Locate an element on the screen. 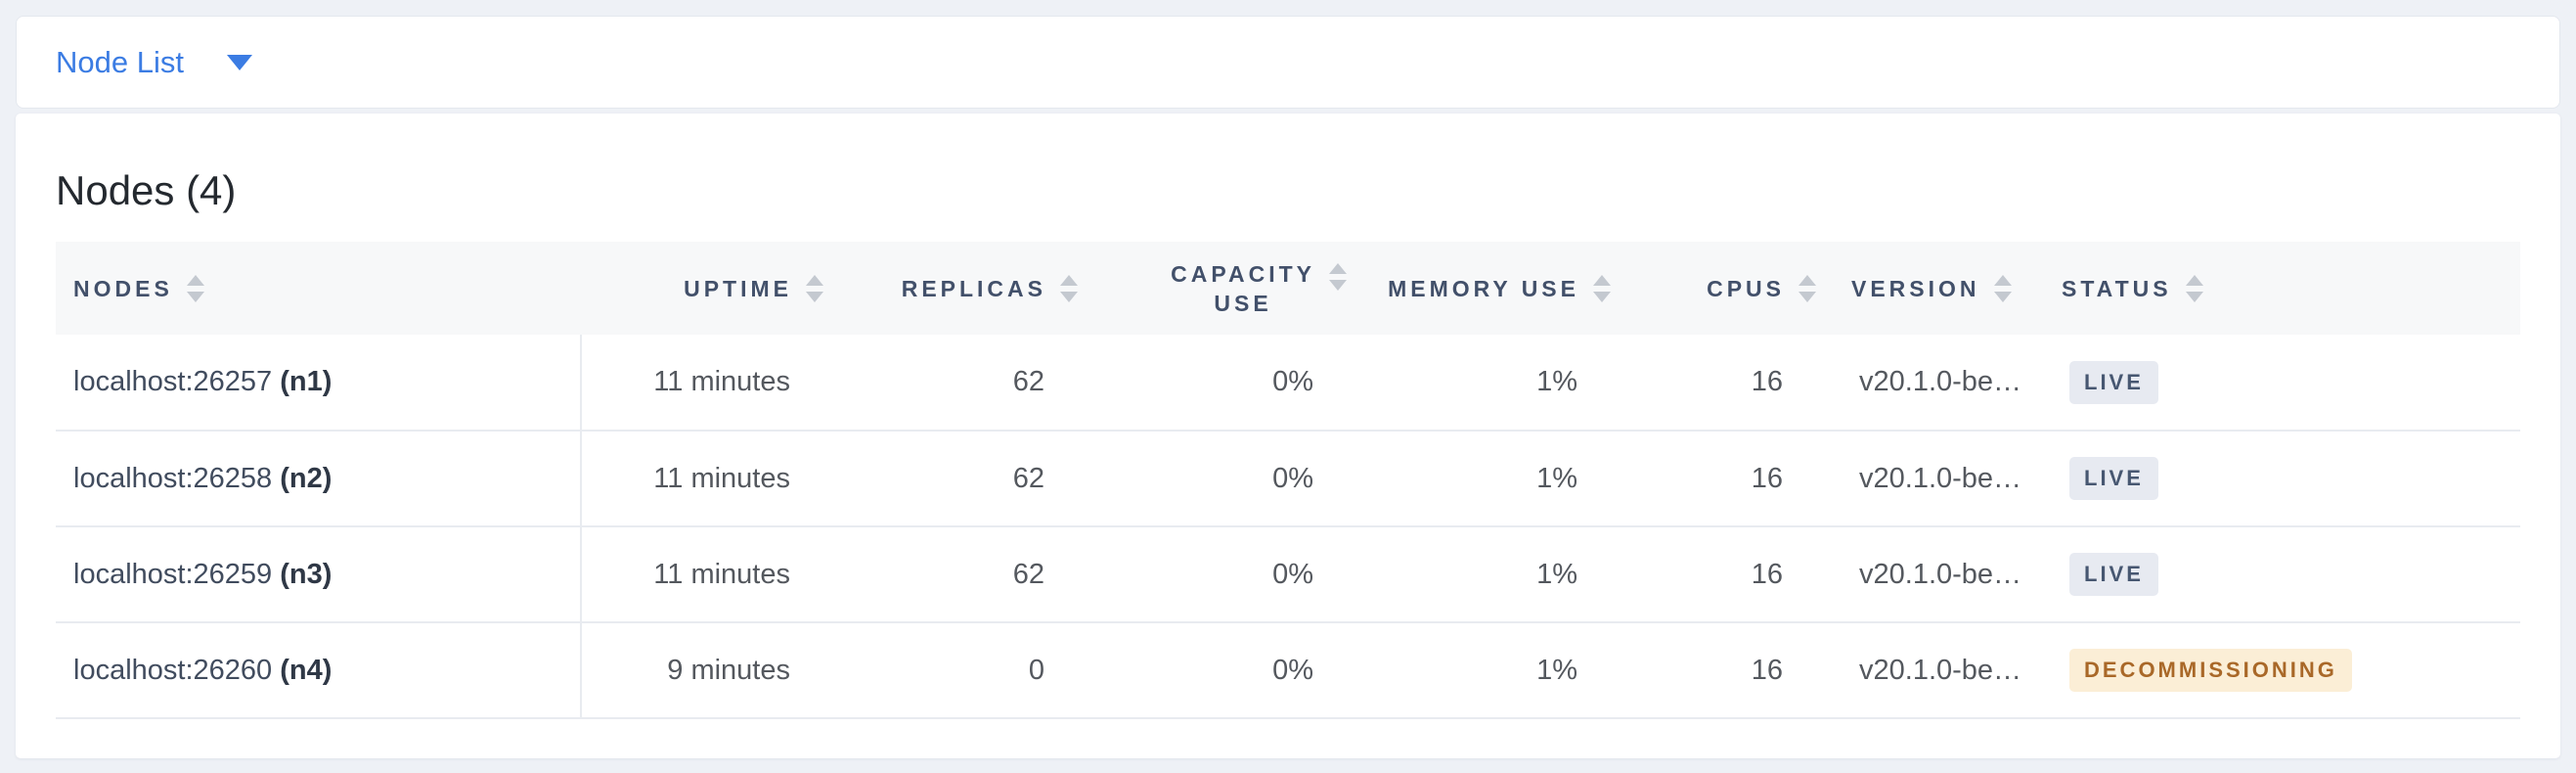 The width and height of the screenshot is (2576, 773). cell-status: DECOMMISSIONING is located at coordinates (2282, 671).